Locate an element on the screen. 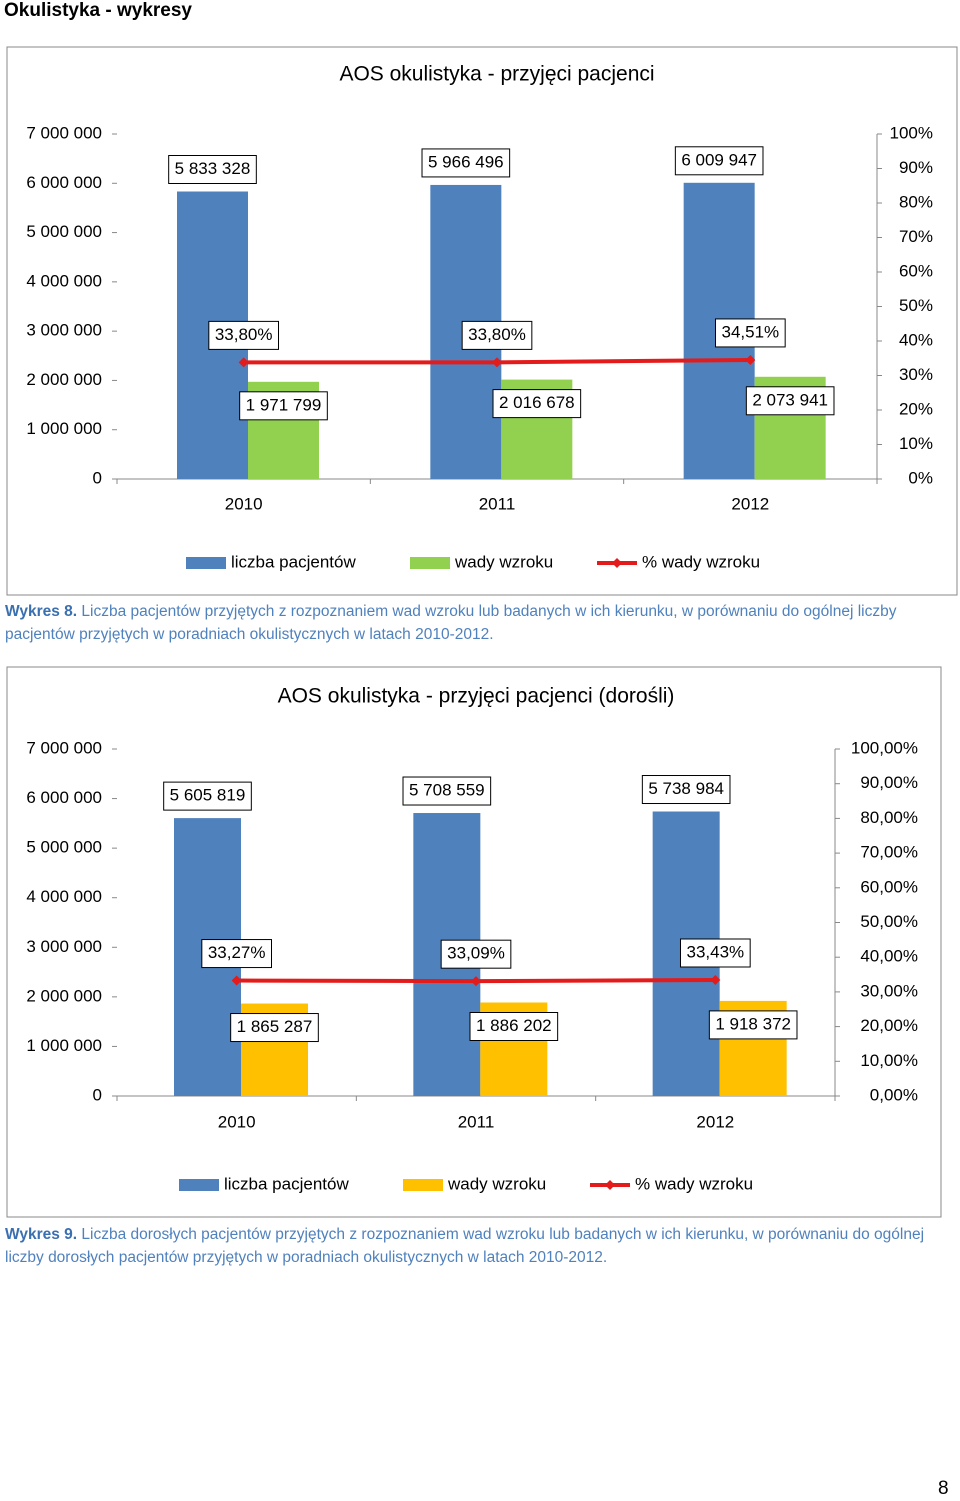 Image resolution: width=960 pixels, height=1501 pixels. data-label: 33,43% is located at coordinates (715, 951).